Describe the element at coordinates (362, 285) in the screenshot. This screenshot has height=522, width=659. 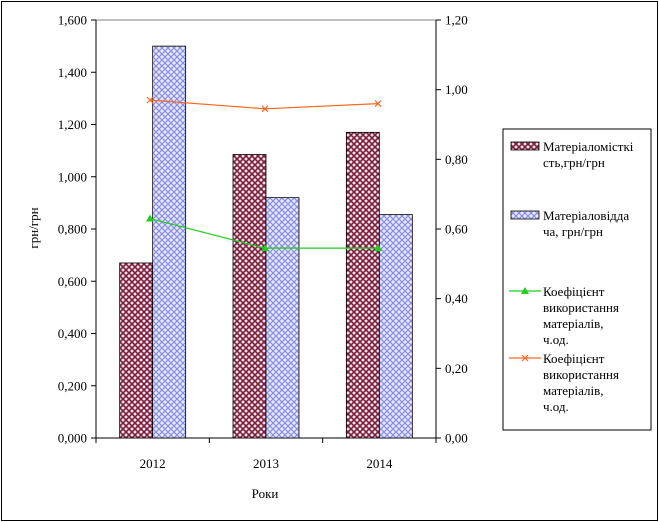
I see `bar-materialomistkist-2014` at that location.